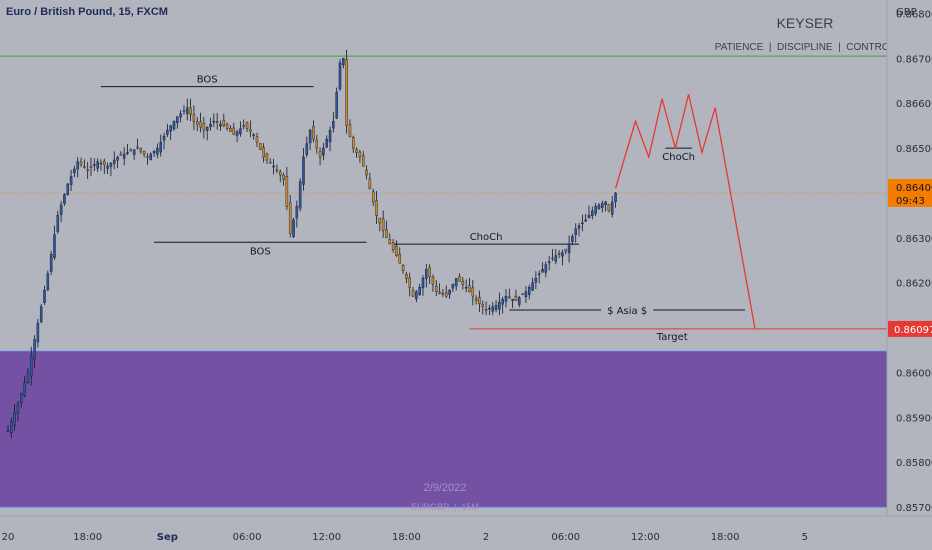 The width and height of the screenshot is (932, 550). Describe the element at coordinates (8, 537) in the screenshot. I see `x-tick-label: 20` at that location.